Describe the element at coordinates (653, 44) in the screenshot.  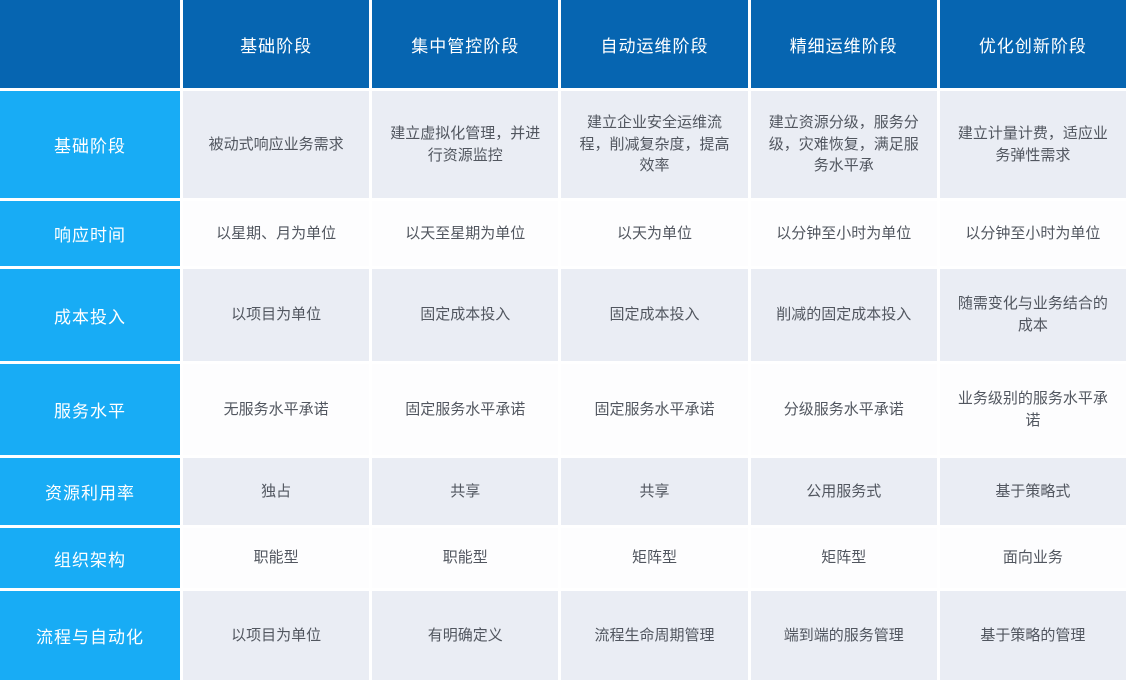
I see `column-header: 自动运维阶段` at that location.